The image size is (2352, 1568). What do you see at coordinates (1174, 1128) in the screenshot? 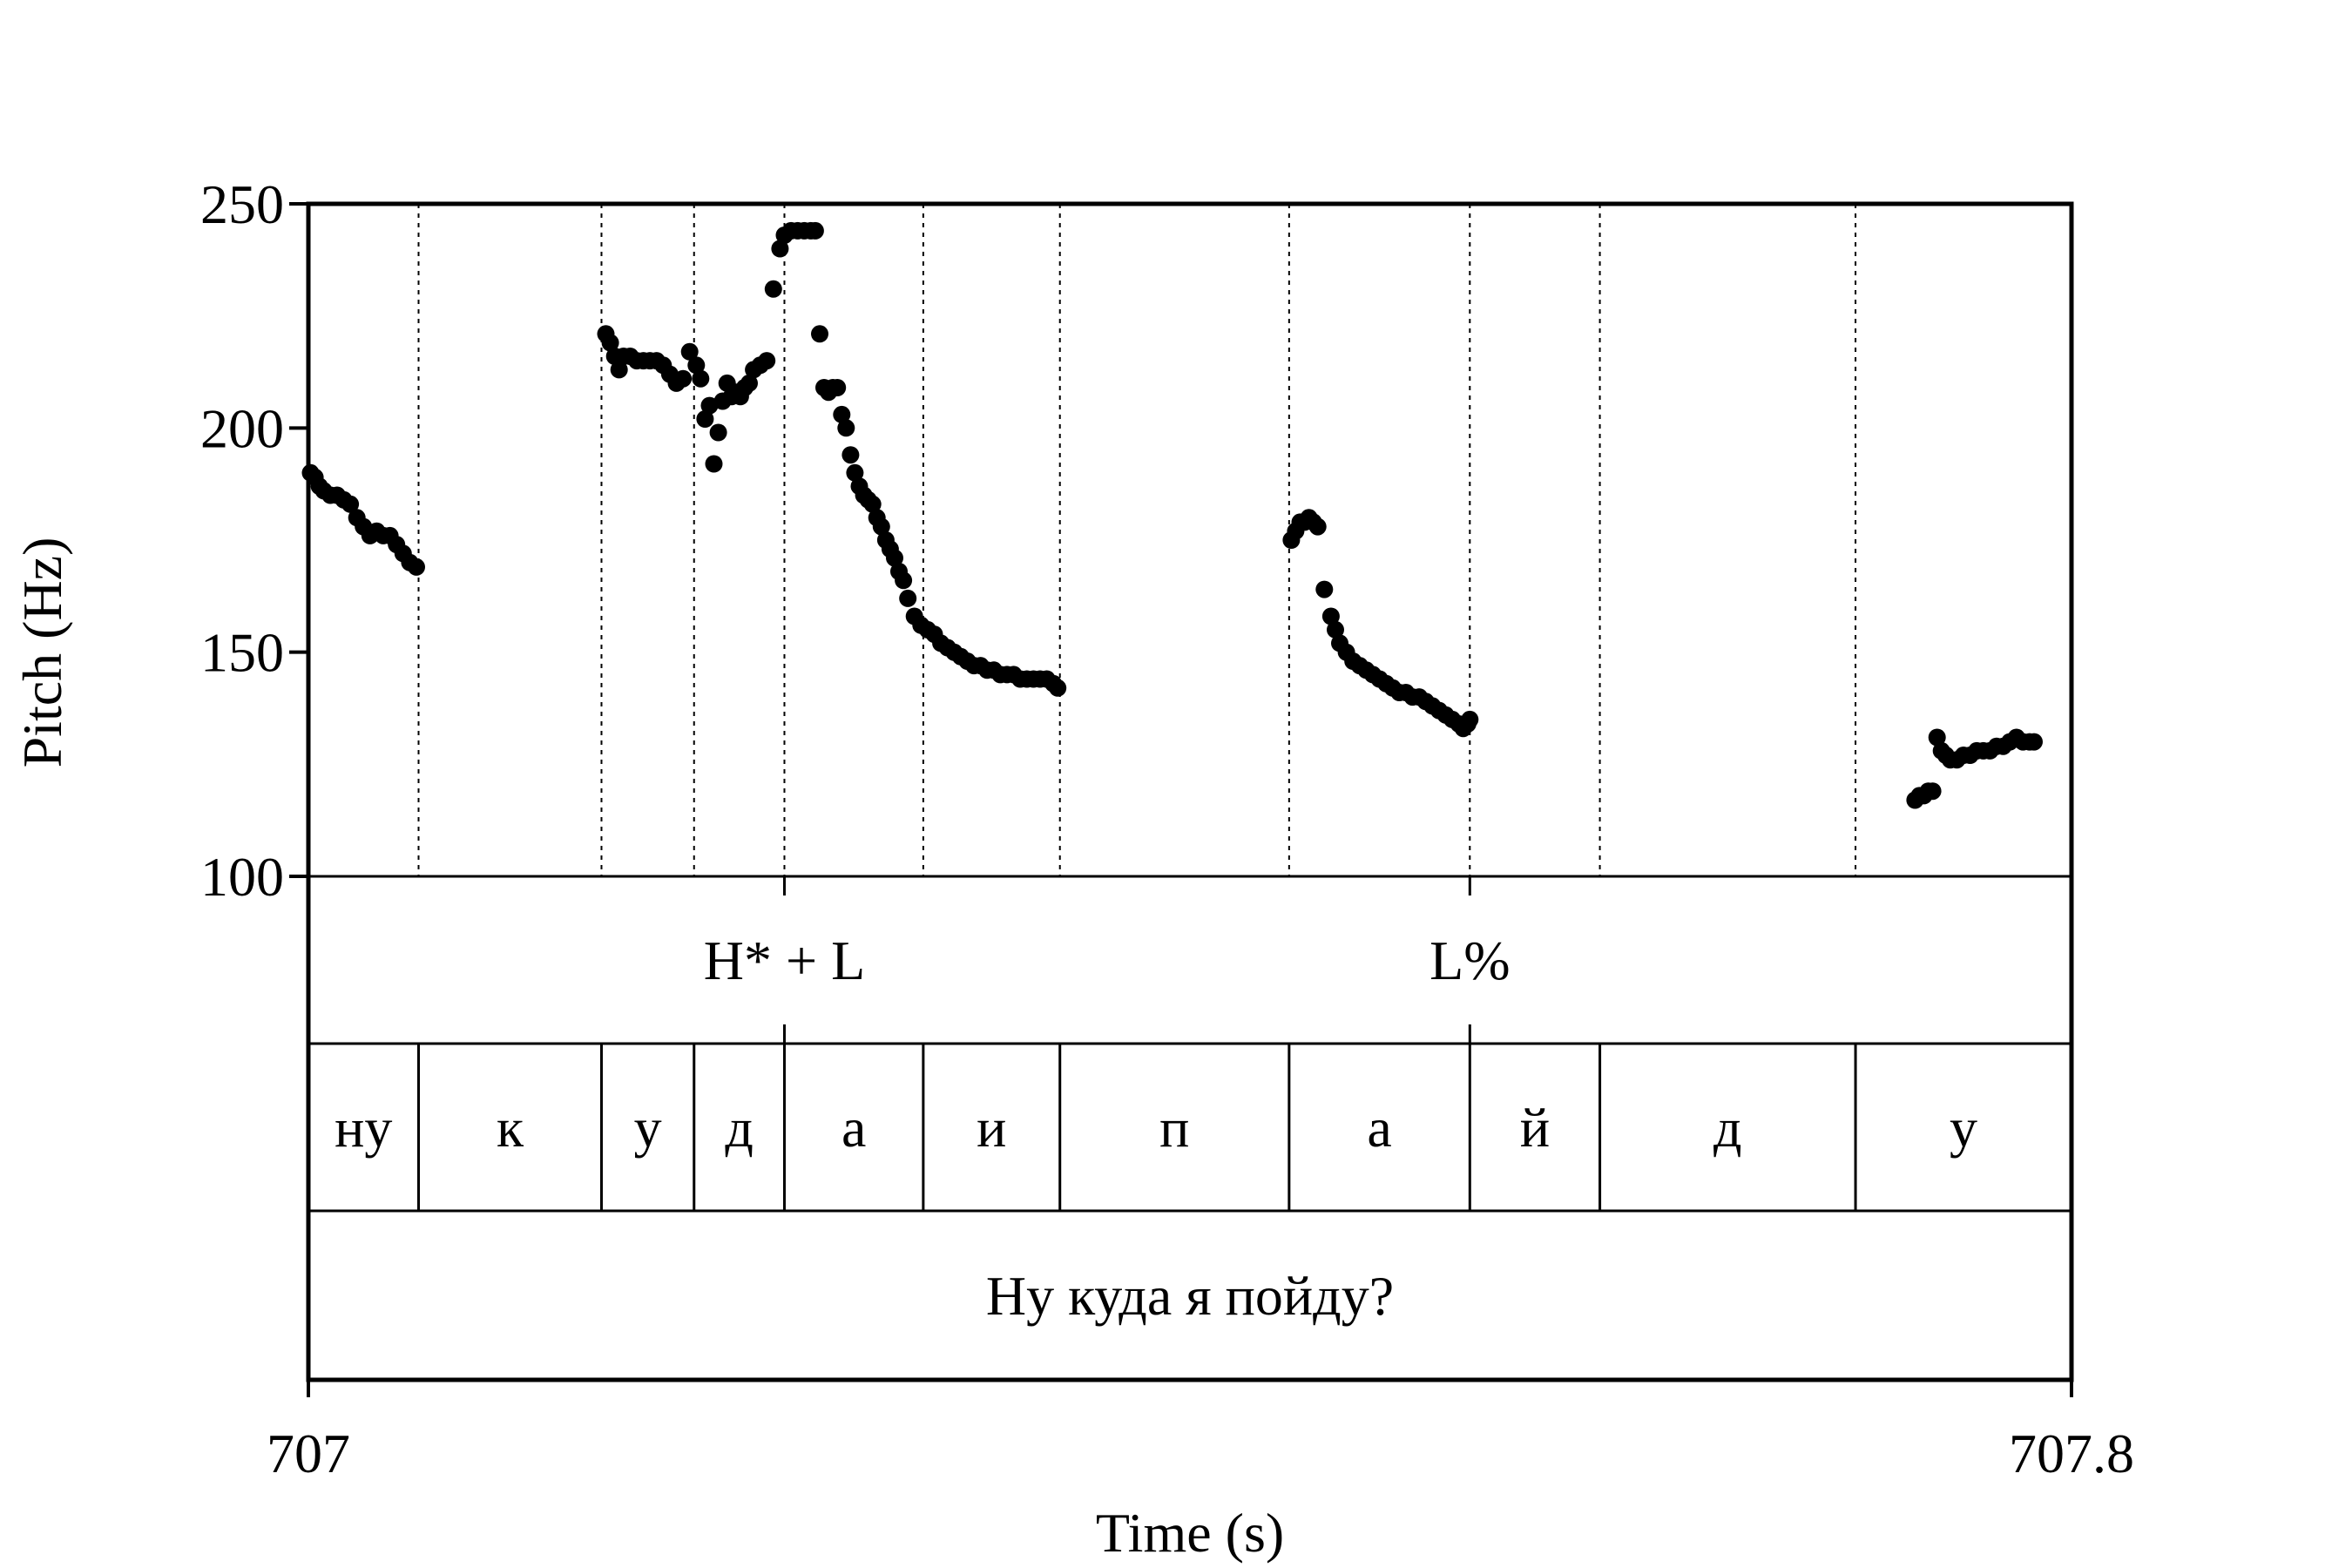
I see `segment-label: п` at bounding box center [1174, 1128].